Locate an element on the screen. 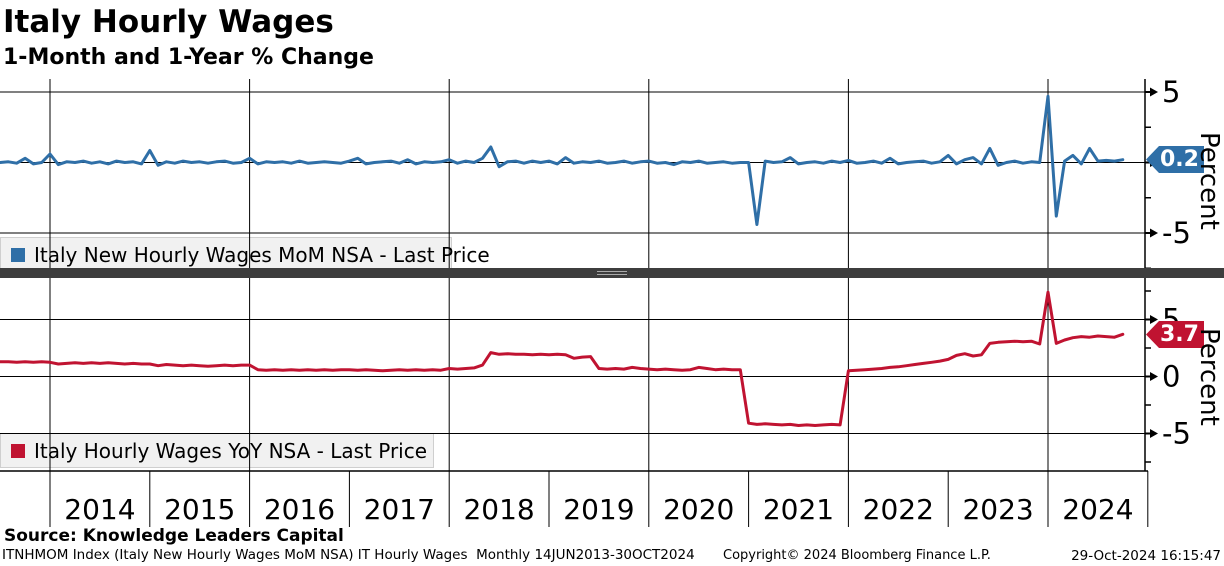 The width and height of the screenshot is (1224, 566). x-tick-label: 2022 is located at coordinates (898, 509).